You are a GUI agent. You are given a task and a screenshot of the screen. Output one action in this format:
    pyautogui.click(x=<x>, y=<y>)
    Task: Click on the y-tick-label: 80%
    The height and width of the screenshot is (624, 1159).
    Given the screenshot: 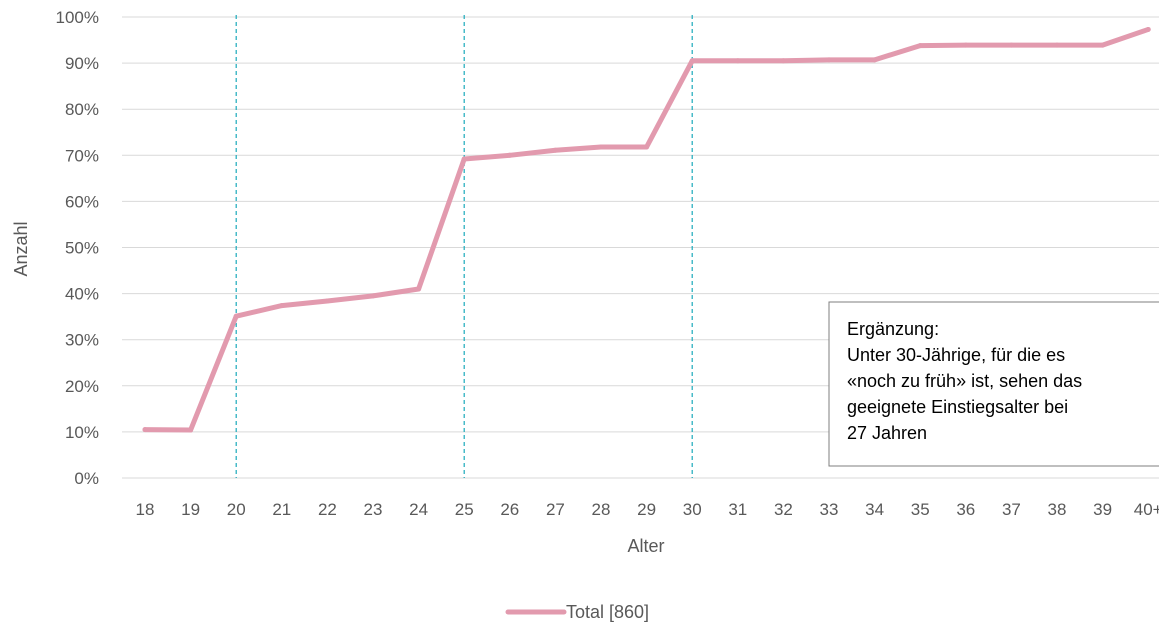 What is the action you would take?
    pyautogui.click(x=82, y=109)
    